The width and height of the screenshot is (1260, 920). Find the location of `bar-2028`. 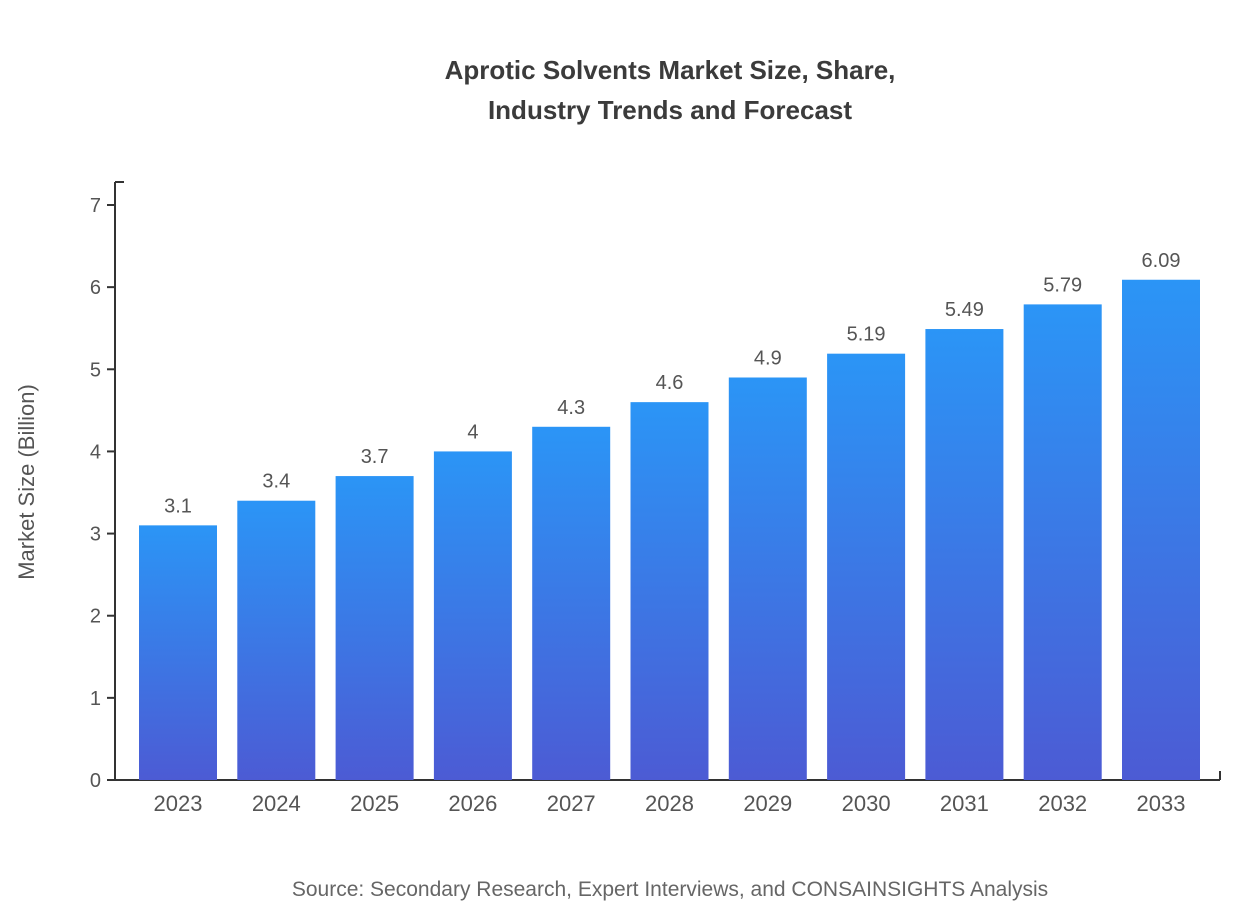

bar-2028 is located at coordinates (669, 591).